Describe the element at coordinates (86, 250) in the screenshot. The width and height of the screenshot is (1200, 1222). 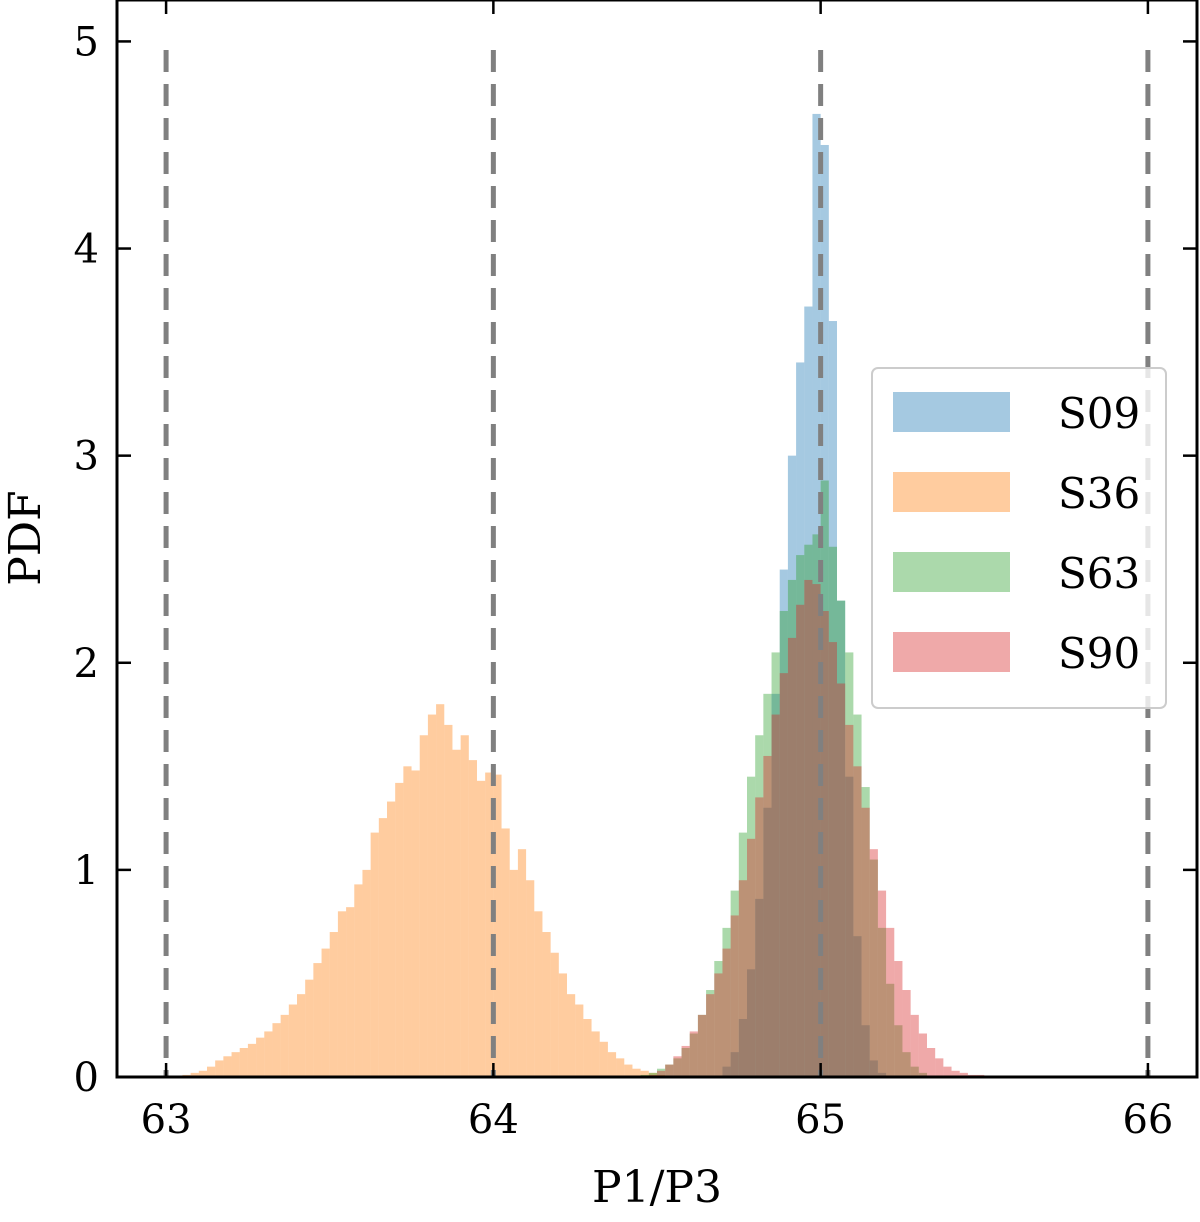
I see `y-tick-label: 4` at that location.